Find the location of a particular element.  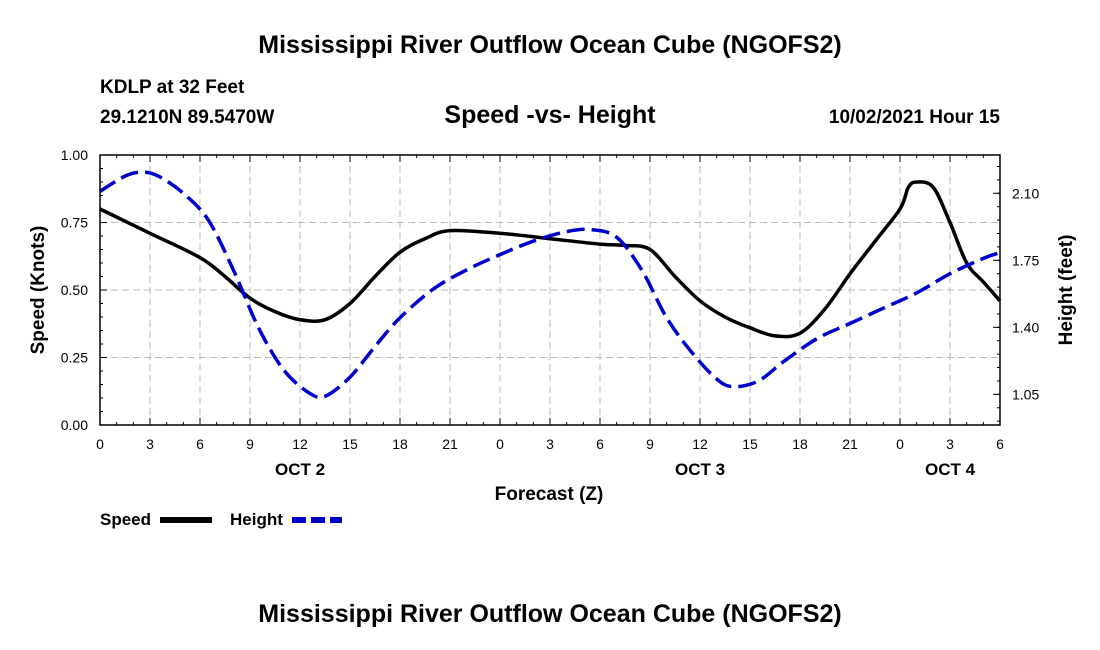

coordinates-label: 29.1210N 89.5470W is located at coordinates (187, 117).